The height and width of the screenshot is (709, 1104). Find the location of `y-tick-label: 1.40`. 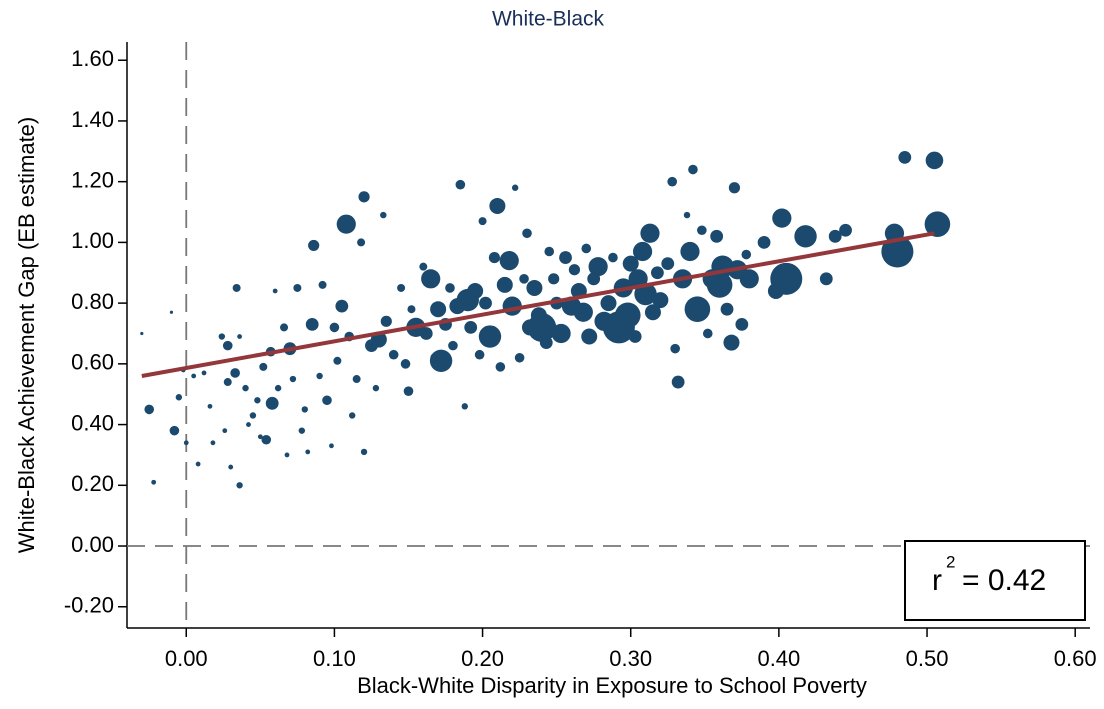

y-tick-label: 1.40 is located at coordinates (92, 119).